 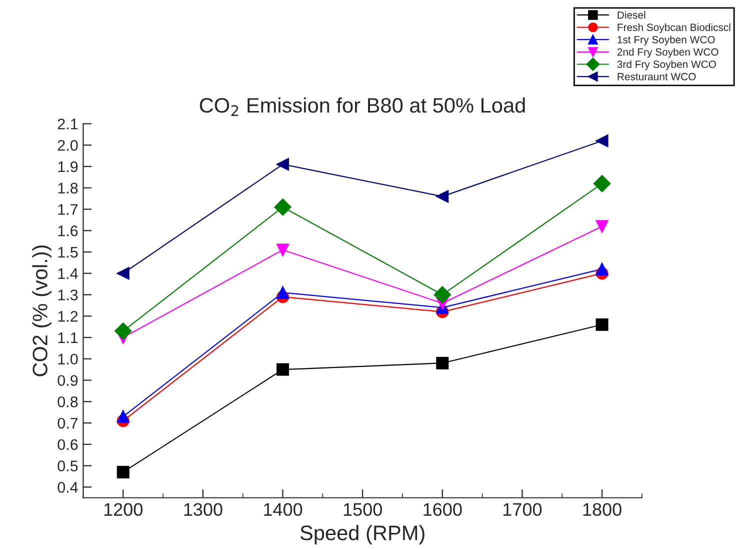 What do you see at coordinates (674, 28) in the screenshot?
I see `legend-label: Fresh Soybcan Biodicscl` at bounding box center [674, 28].